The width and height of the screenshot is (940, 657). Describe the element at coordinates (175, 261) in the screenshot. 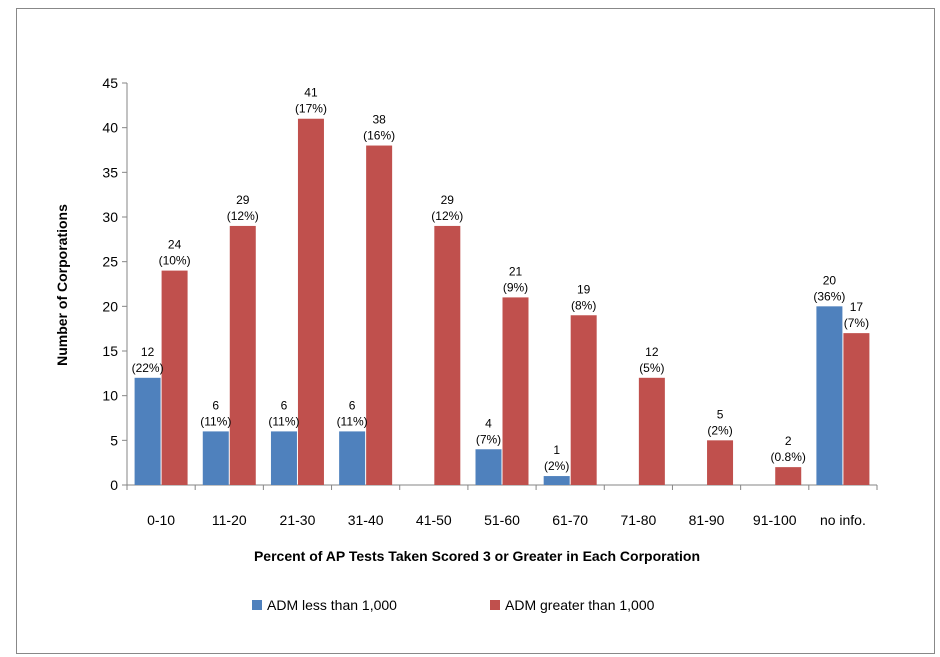

I see `data-label-percent: (10%)` at that location.